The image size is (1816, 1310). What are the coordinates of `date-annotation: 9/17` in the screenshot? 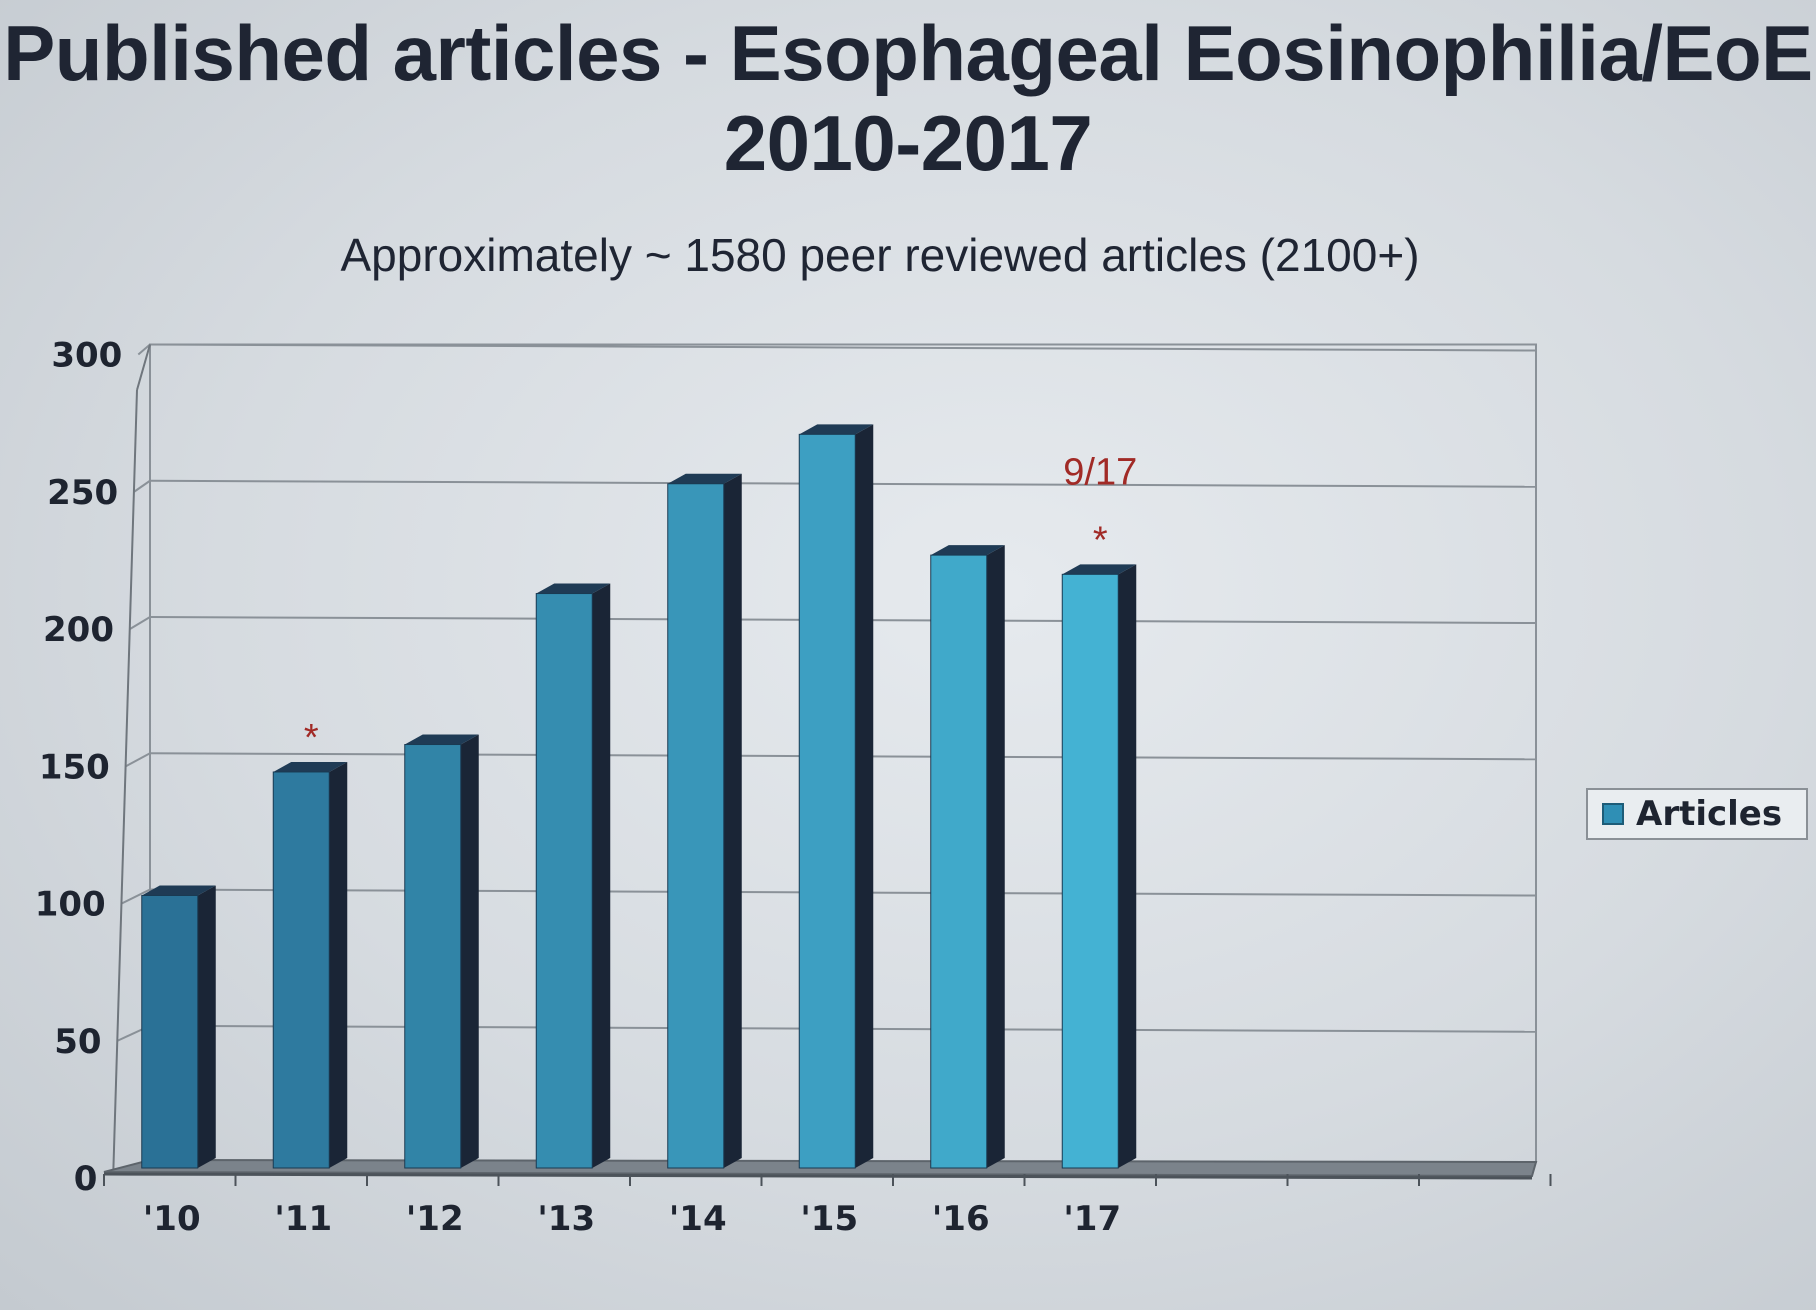 It's located at (1100, 472).